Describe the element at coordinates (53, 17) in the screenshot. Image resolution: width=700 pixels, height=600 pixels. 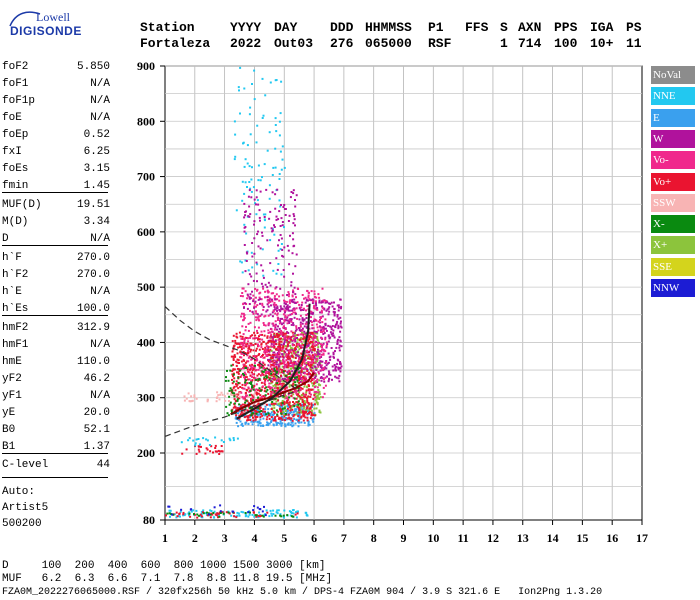
I see `logo-text-top: Lowell` at that location.